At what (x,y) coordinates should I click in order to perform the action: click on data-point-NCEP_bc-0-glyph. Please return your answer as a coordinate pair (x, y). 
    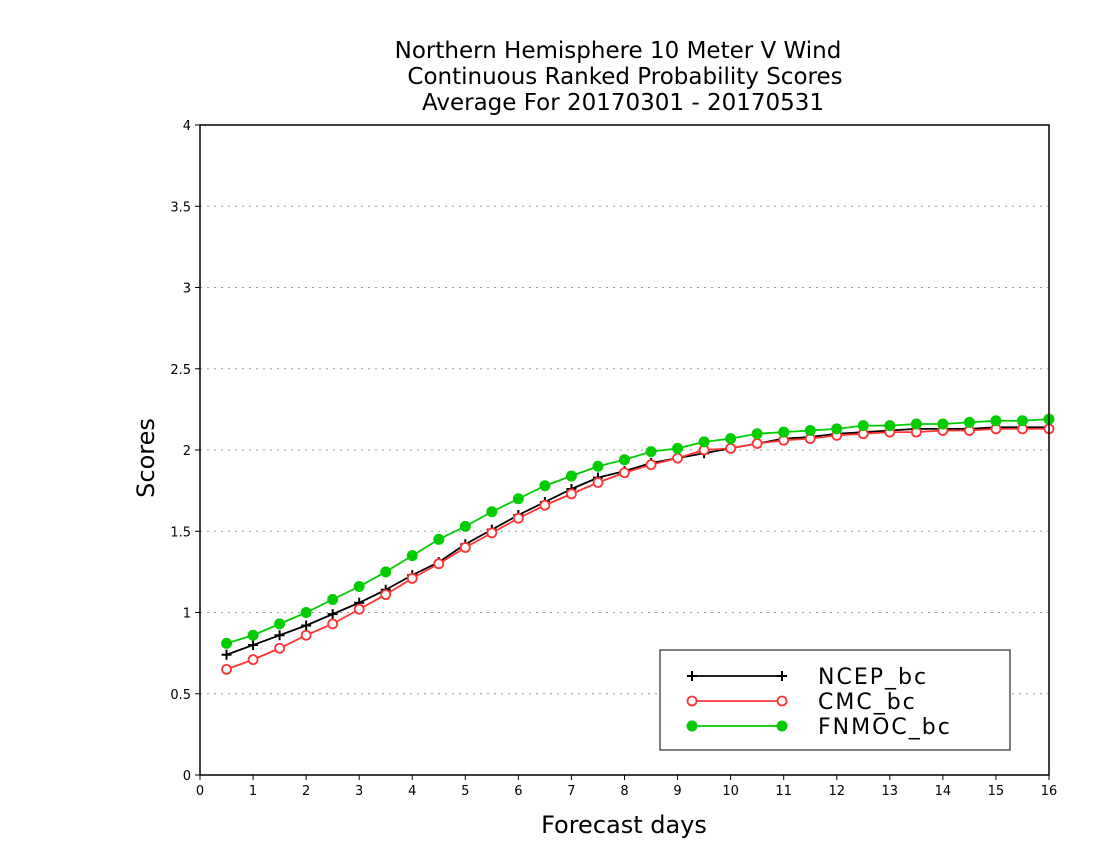
    Looking at the image, I should click on (226, 654).